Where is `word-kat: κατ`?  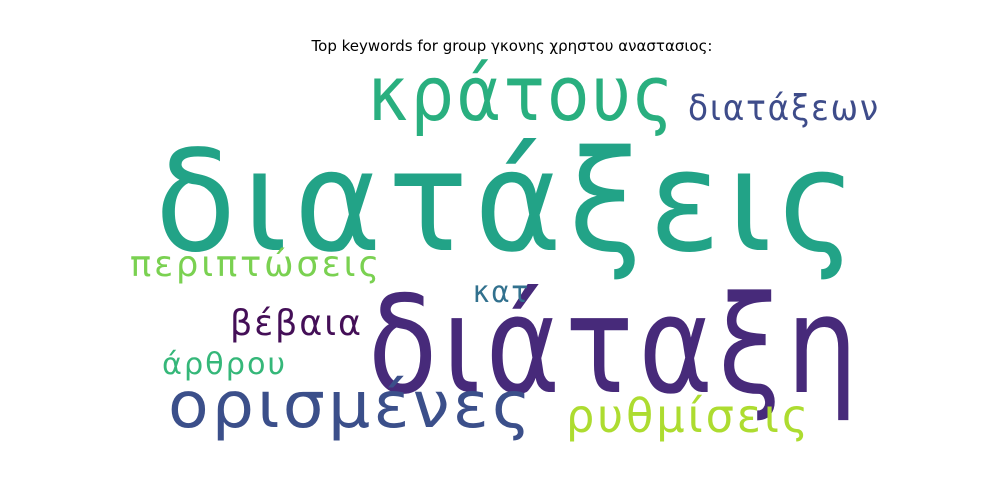
word-kat: κατ is located at coordinates (501, 292).